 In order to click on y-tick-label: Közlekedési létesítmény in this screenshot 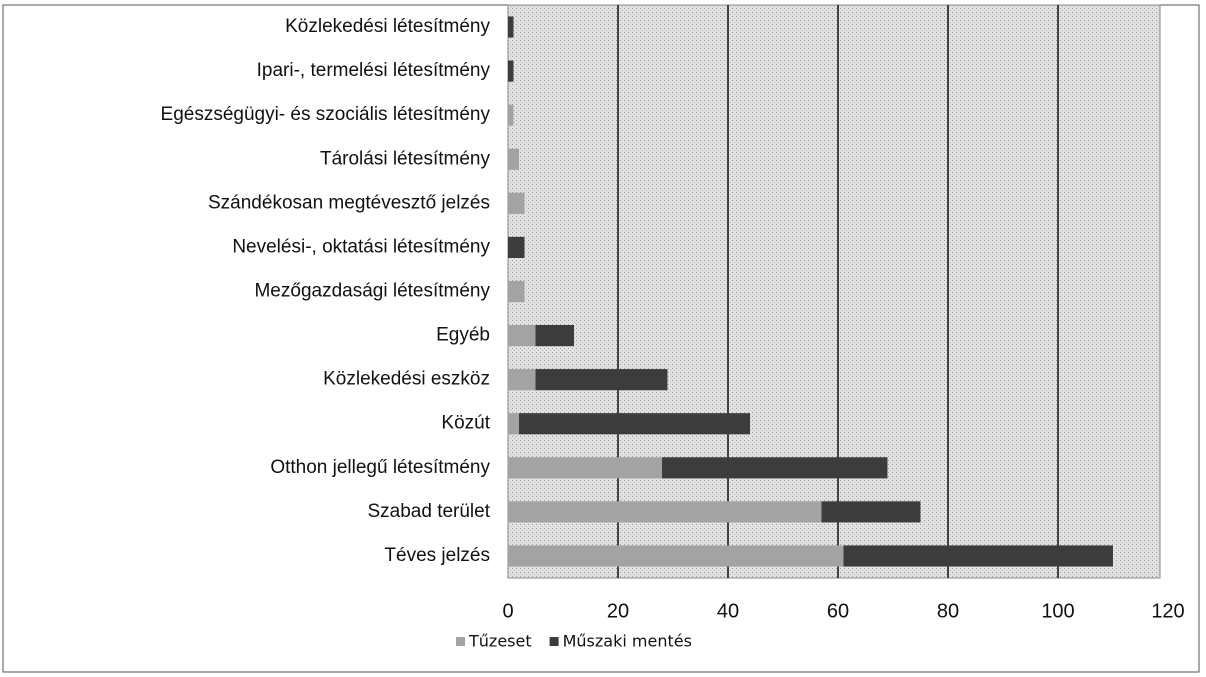, I will do `click(387, 26)`.